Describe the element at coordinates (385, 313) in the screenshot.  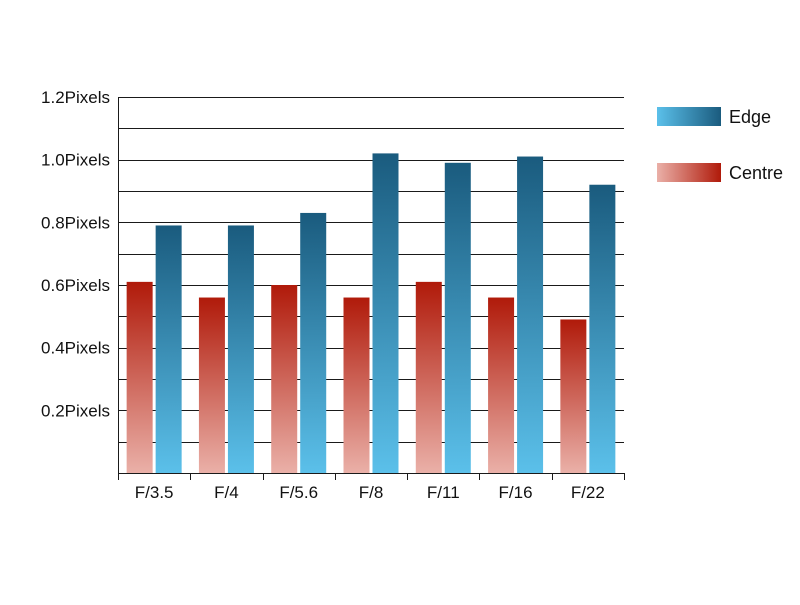
I see `bar-edge-f8` at that location.